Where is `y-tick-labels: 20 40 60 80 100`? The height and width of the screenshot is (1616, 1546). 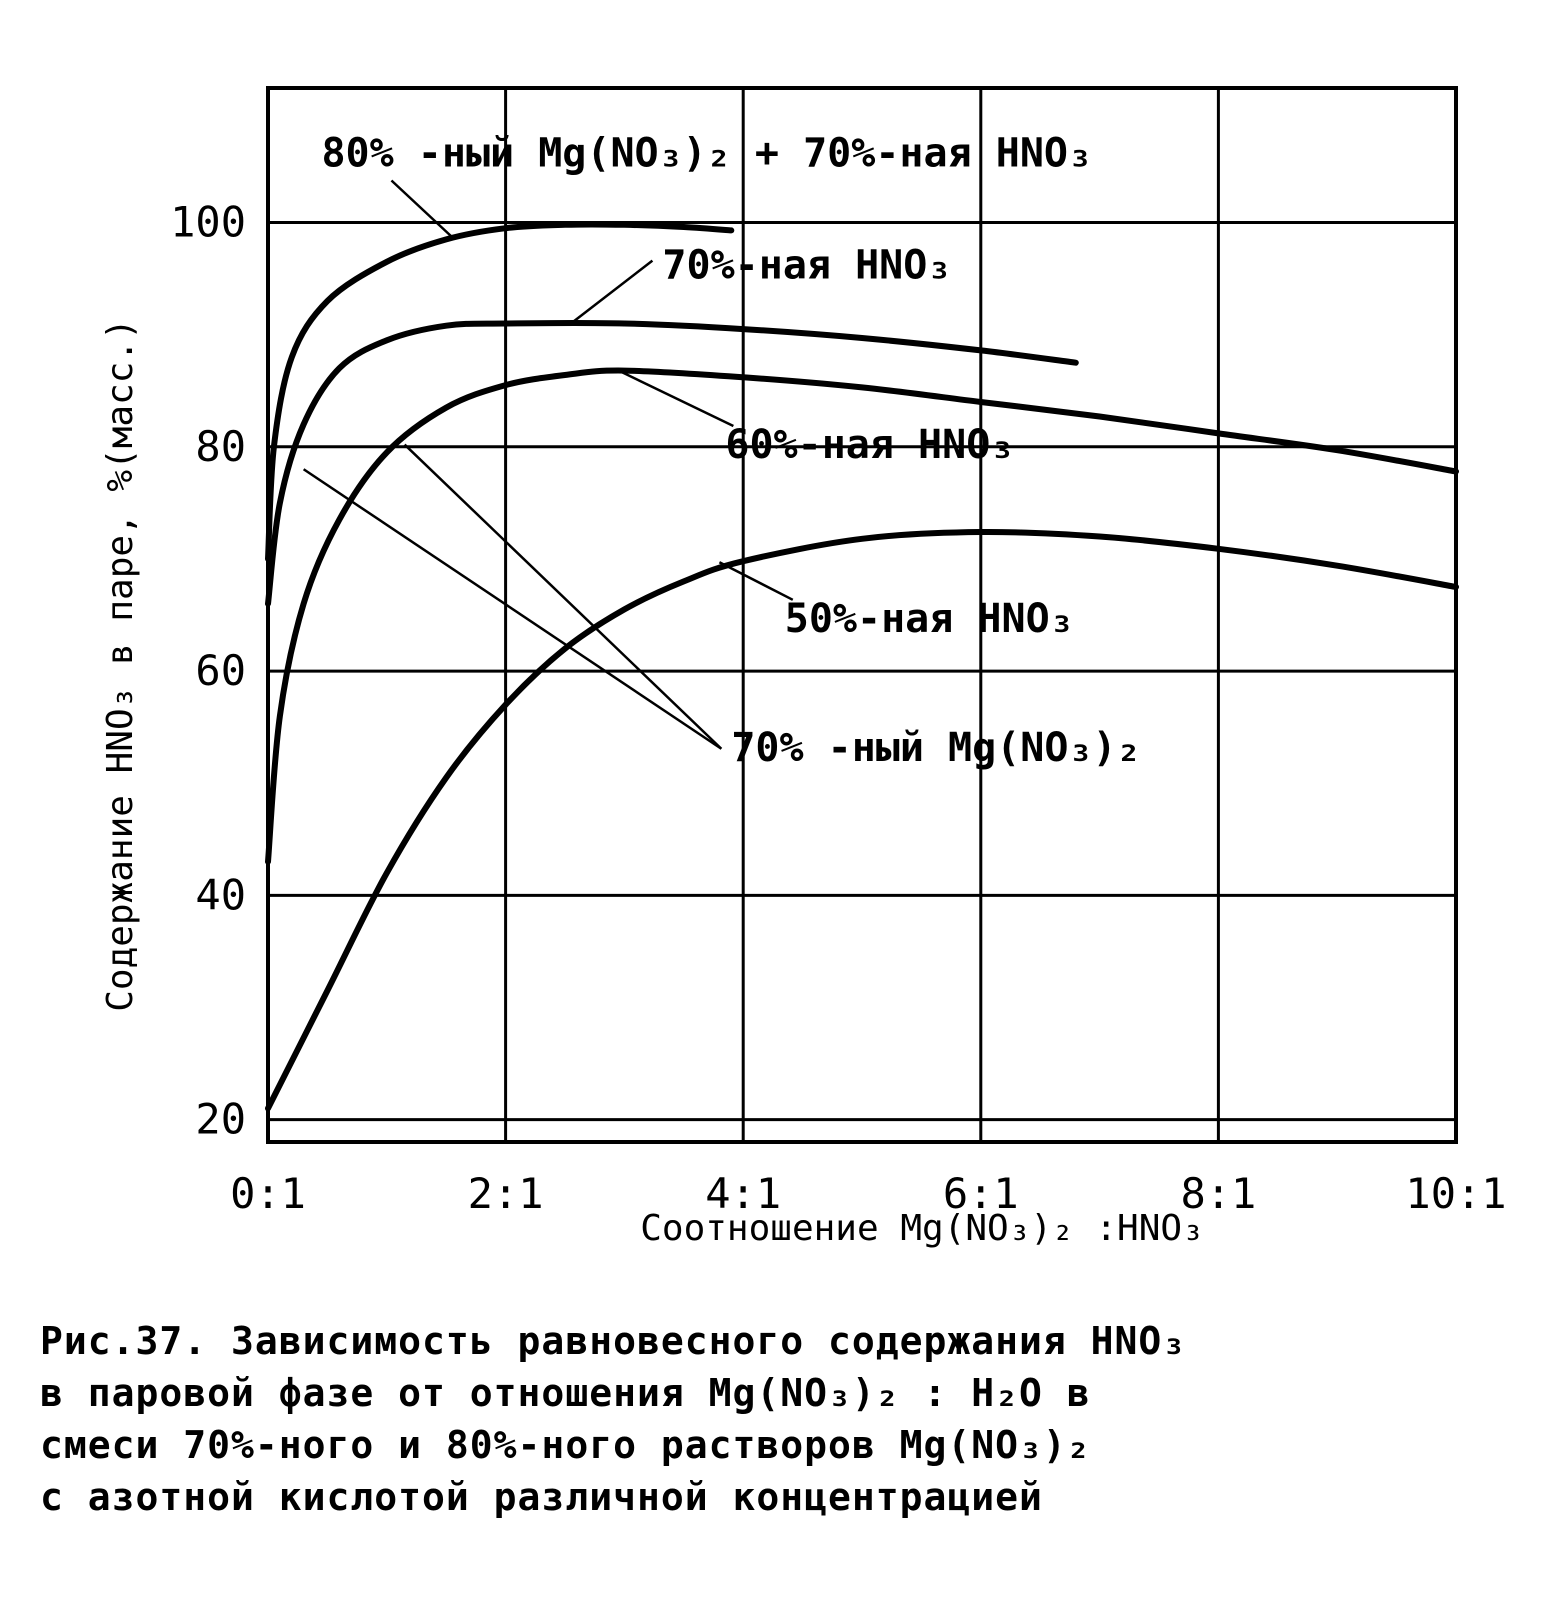
y-tick-labels: 20 40 60 80 100 is located at coordinates (208, 671).